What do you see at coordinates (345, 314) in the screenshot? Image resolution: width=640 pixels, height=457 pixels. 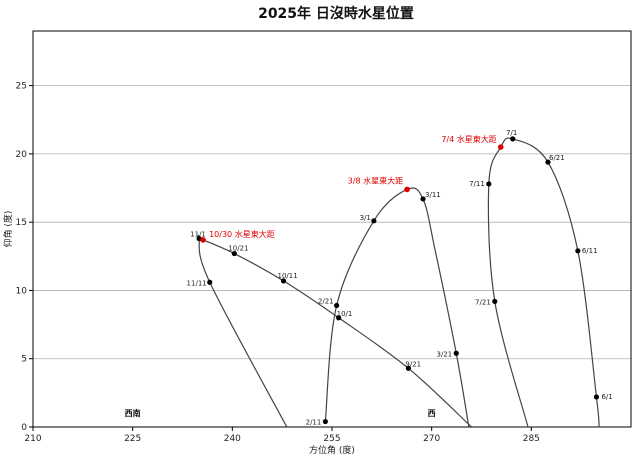 I see `data-label: 10/1` at bounding box center [345, 314].